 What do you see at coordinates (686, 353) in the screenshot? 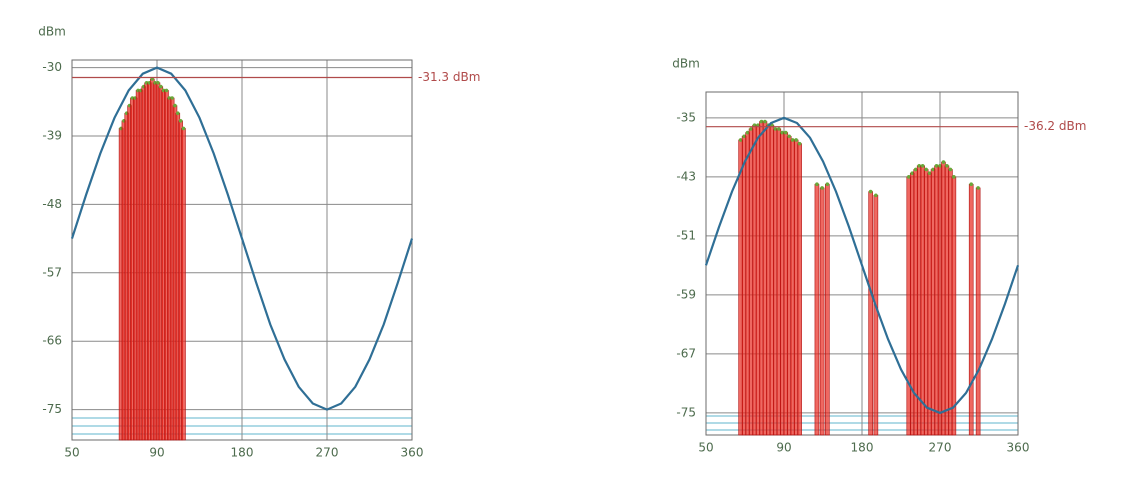
I see `y-tick-label: -67` at bounding box center [686, 353].